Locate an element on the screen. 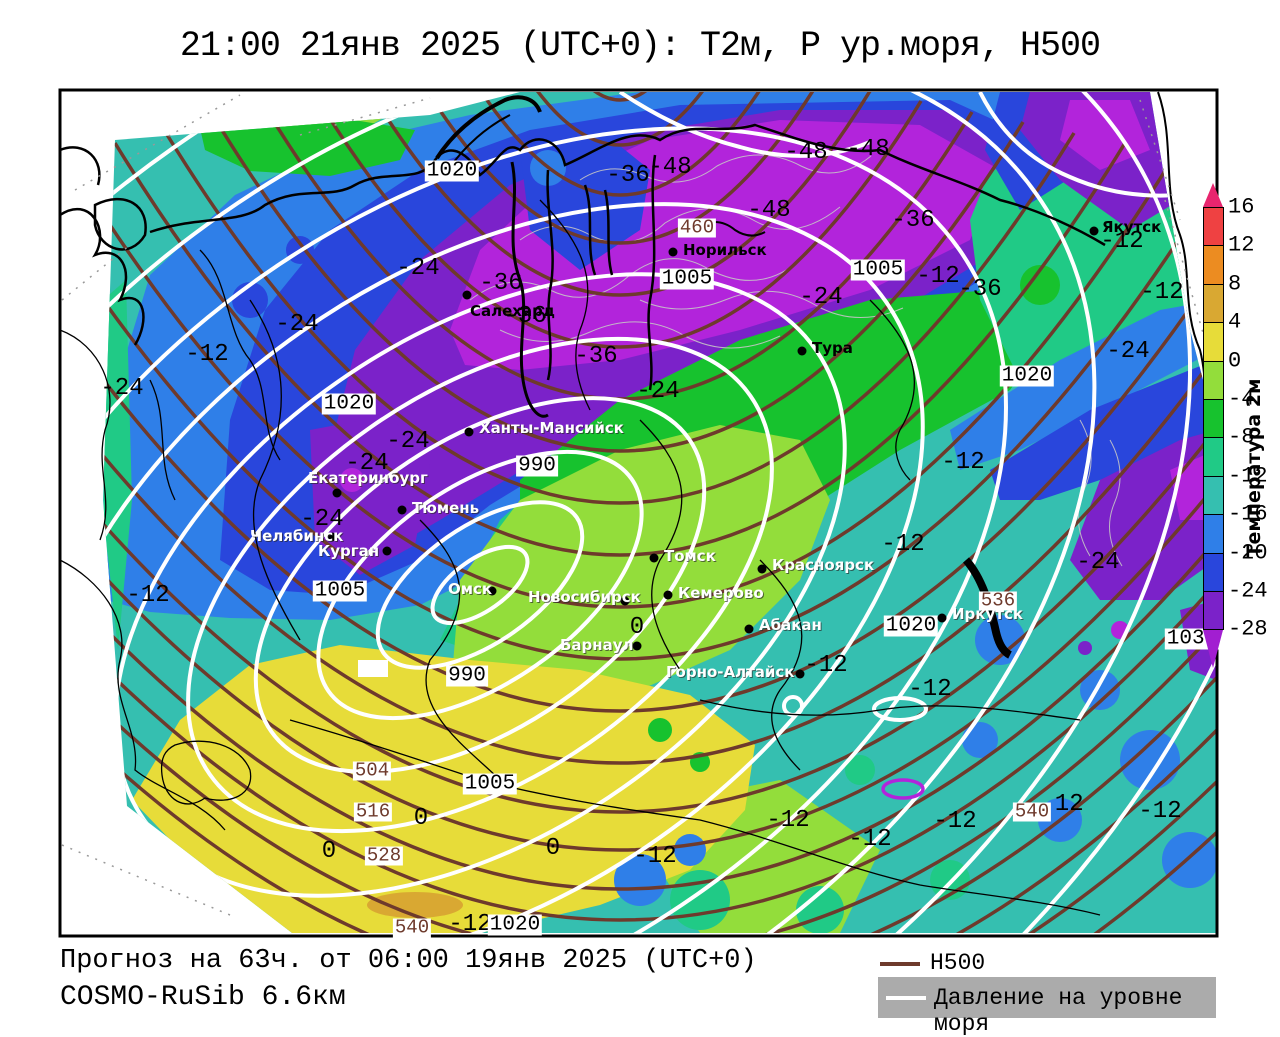 The width and height of the screenshot is (1280, 1037). colorbar-tick-label: -4 is located at coordinates (1241, 399).